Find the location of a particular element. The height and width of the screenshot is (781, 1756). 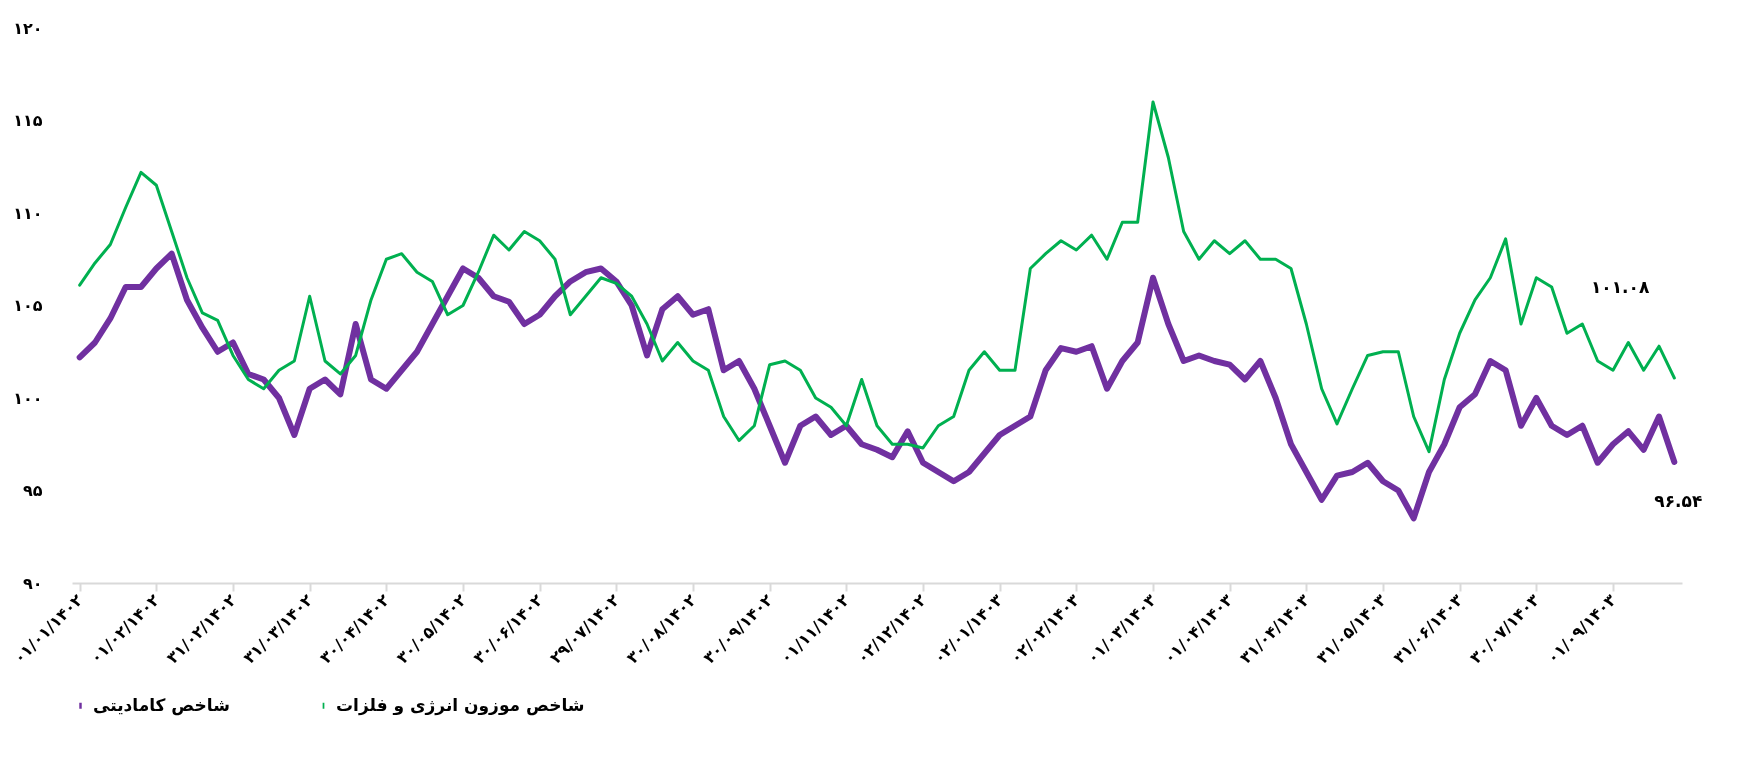

x-tick-label: ۲۹/۰۷/۱۴۰۲ is located at coordinates (585, 629).